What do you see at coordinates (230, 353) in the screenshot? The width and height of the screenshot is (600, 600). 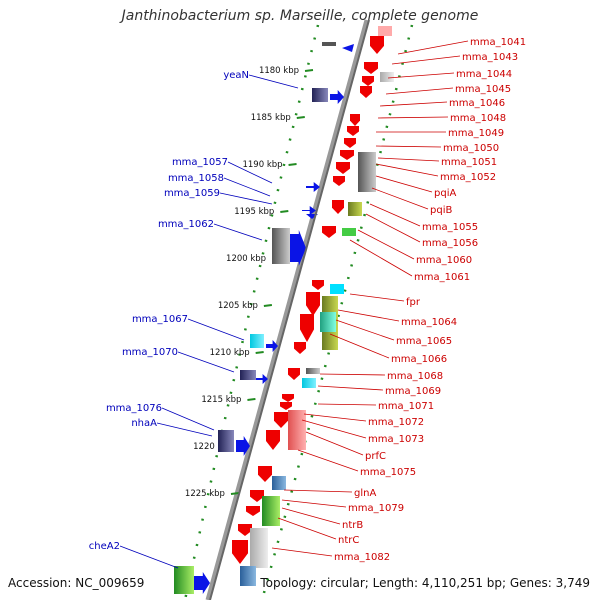 I see `axis-tick-label: 1210 kbp` at bounding box center [230, 353].